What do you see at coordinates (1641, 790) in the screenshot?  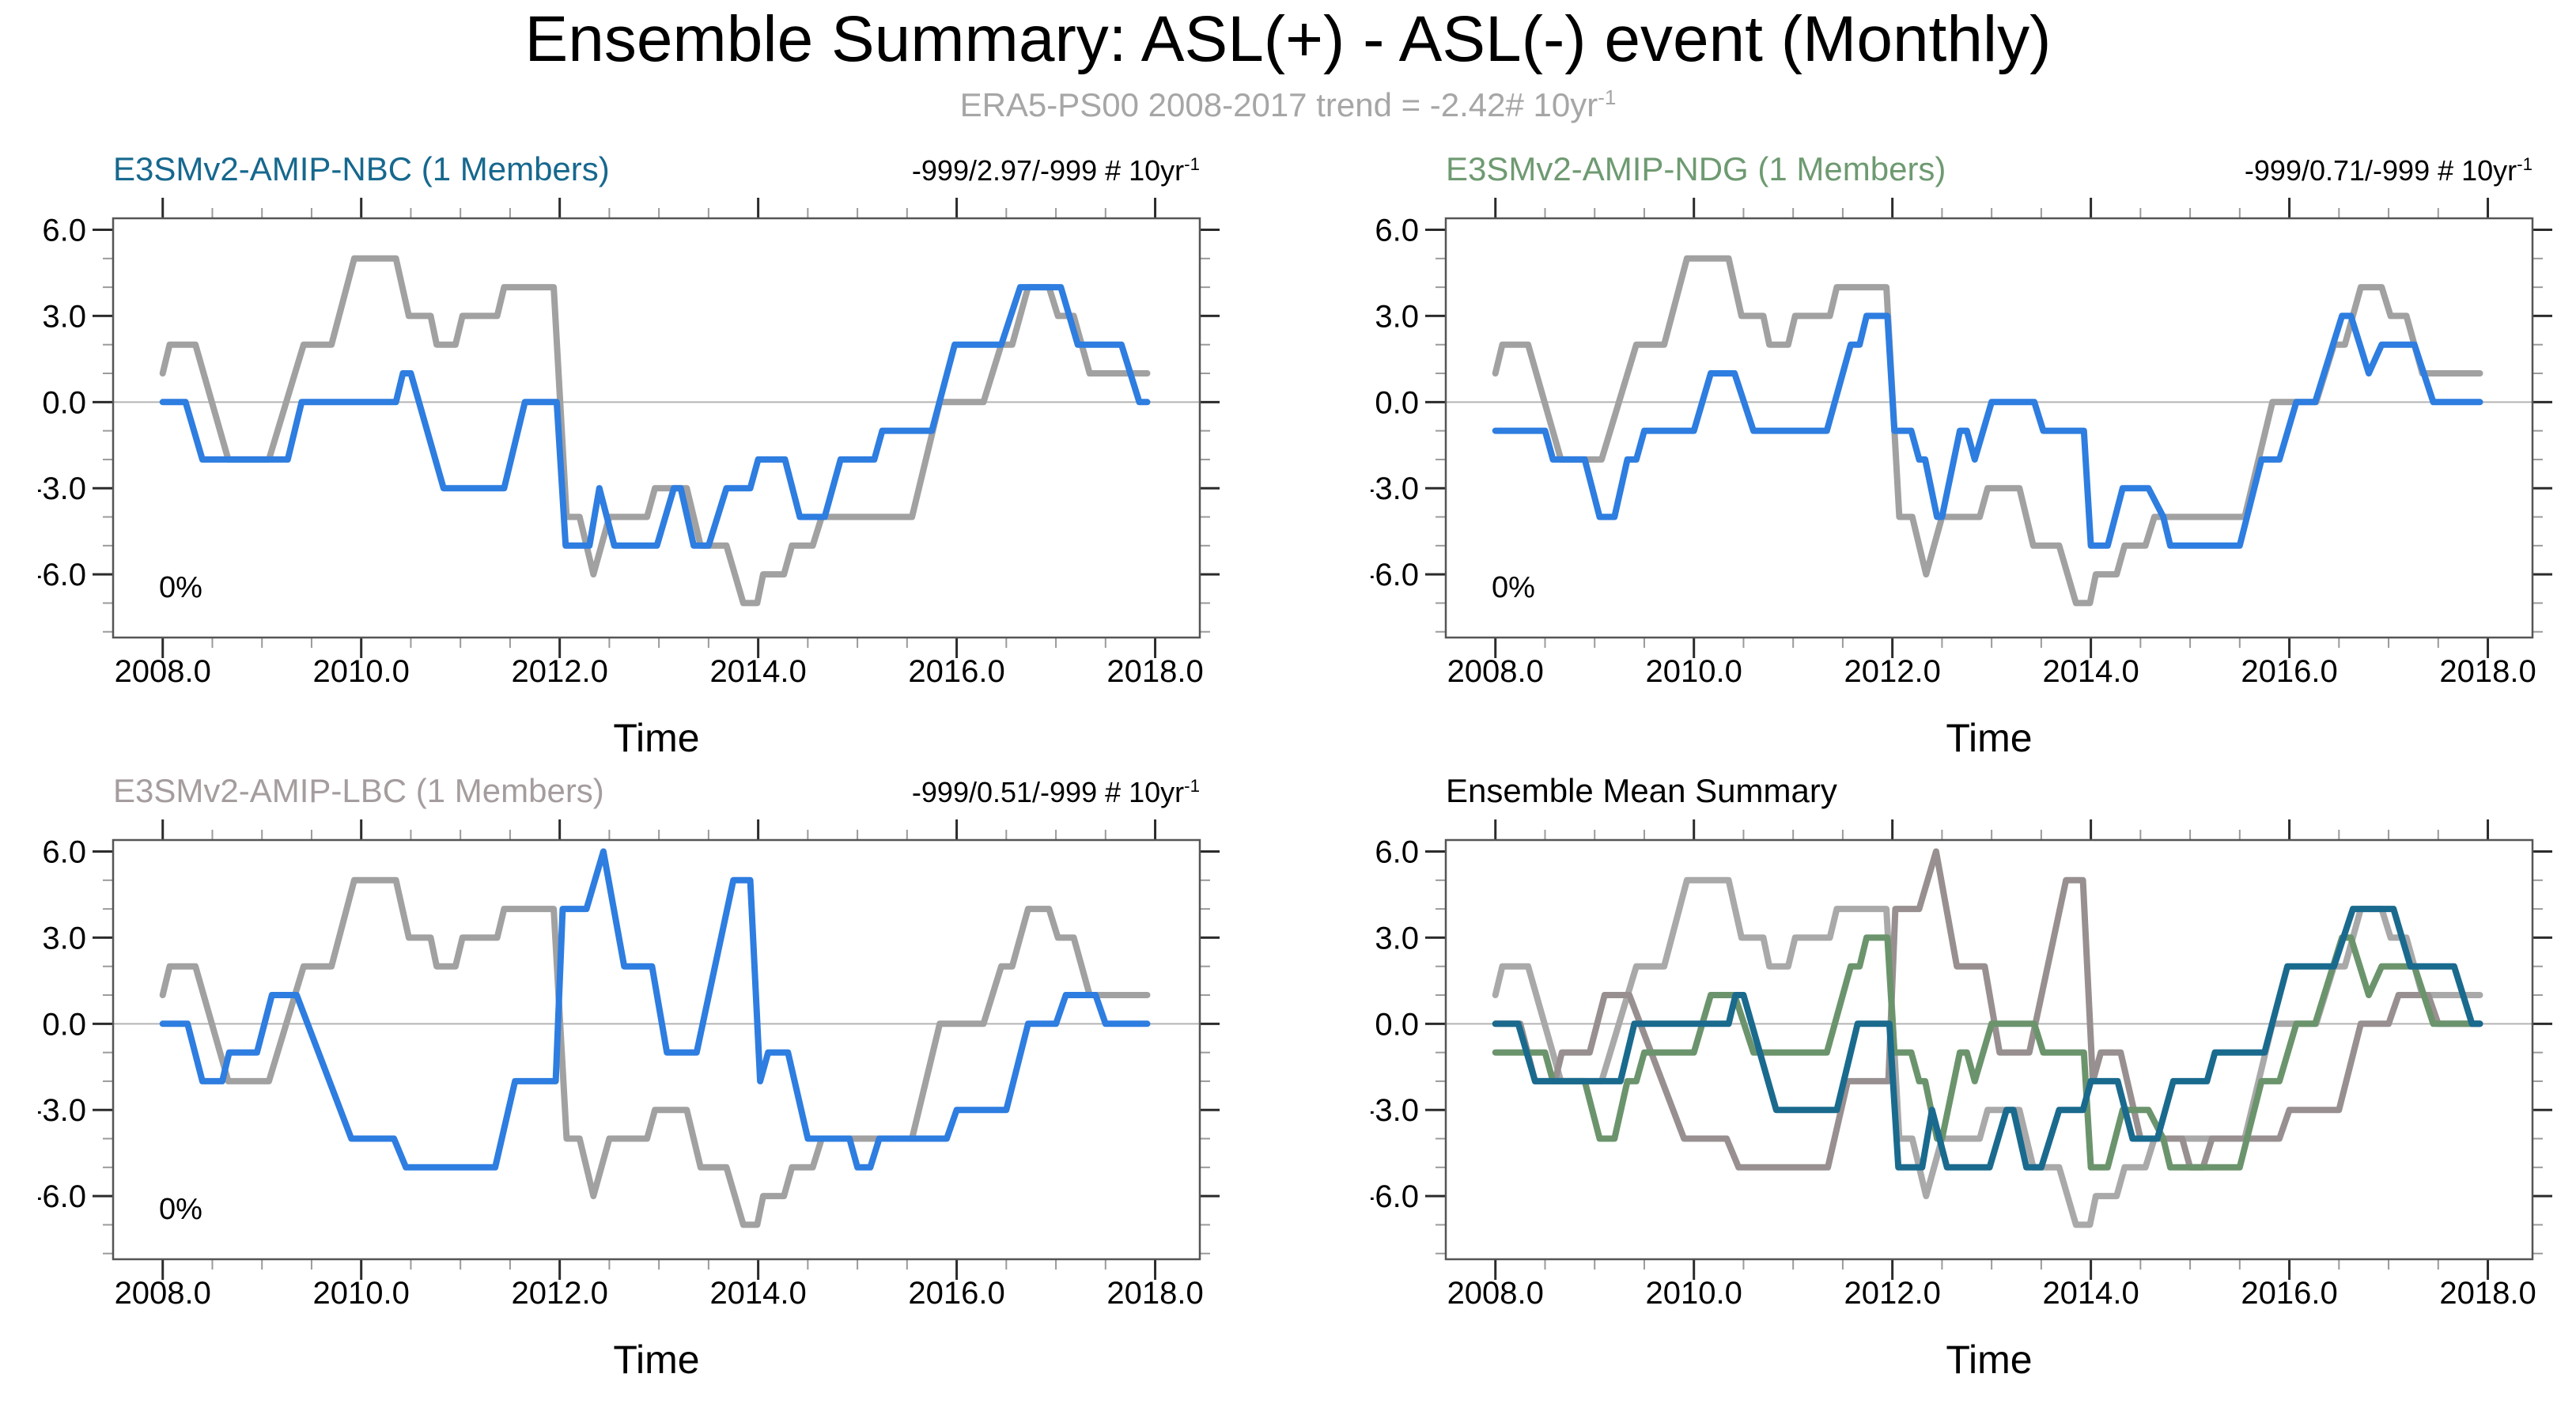 I see `panel-title: Ensemble Mean Summary` at bounding box center [1641, 790].